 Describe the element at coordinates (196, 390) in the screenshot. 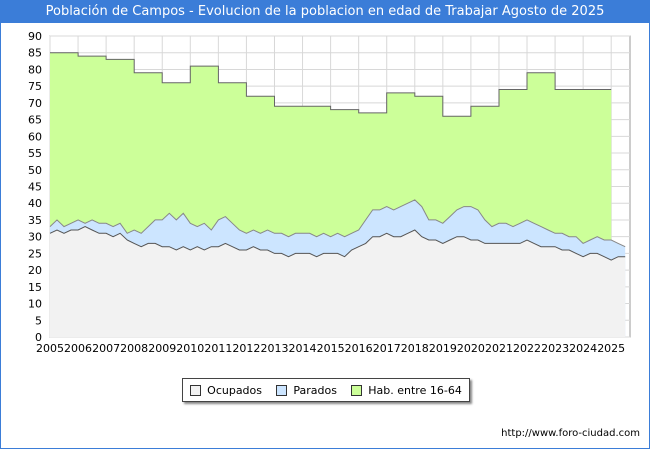

I see `legend-swatch-ocupados` at that location.